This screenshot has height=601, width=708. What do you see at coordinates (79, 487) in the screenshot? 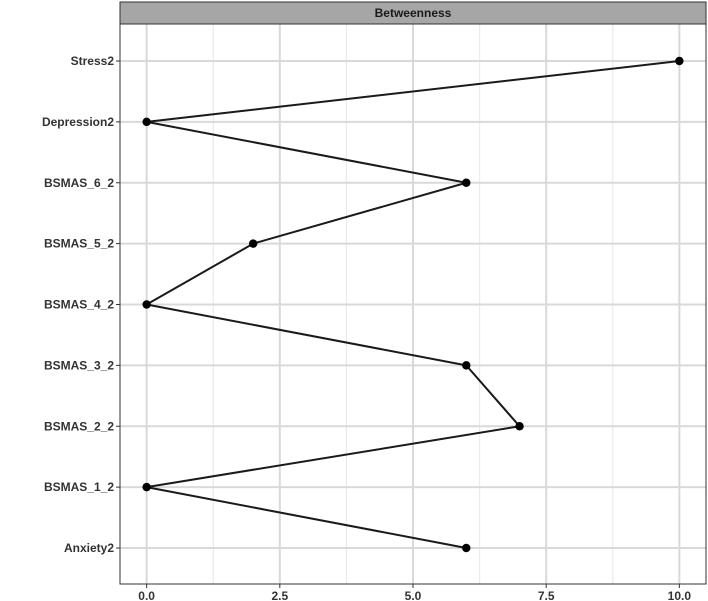
I see `y-tick-label: BSMAS_1_2` at bounding box center [79, 487].